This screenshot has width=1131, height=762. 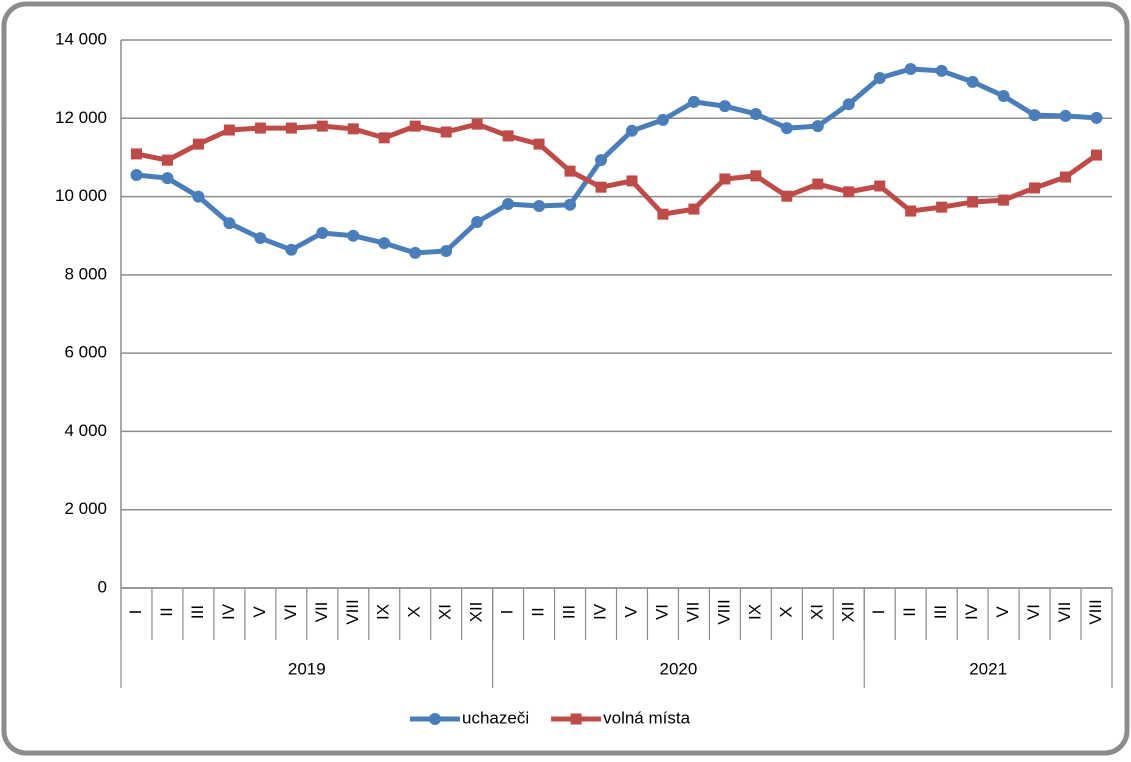 What do you see at coordinates (495, 717) in the screenshot?
I see `legend-label: uchazeči` at bounding box center [495, 717].